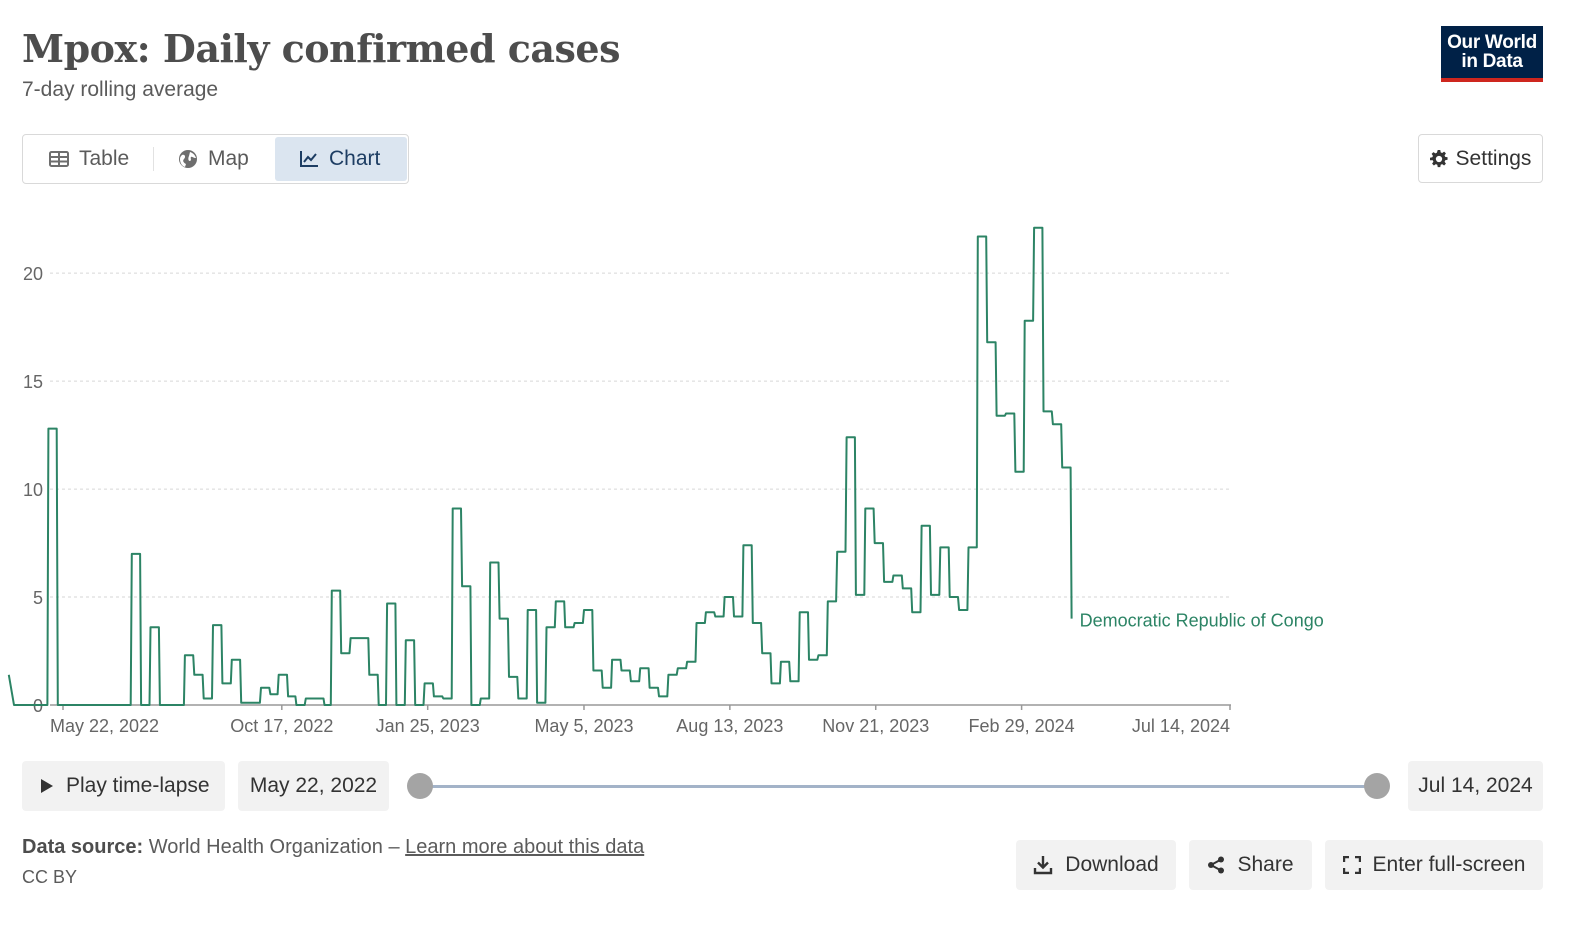 This screenshot has width=1595, height=926. Describe the element at coordinates (274, 847) in the screenshot. I see `data-source-text: World Health Organization –` at that location.